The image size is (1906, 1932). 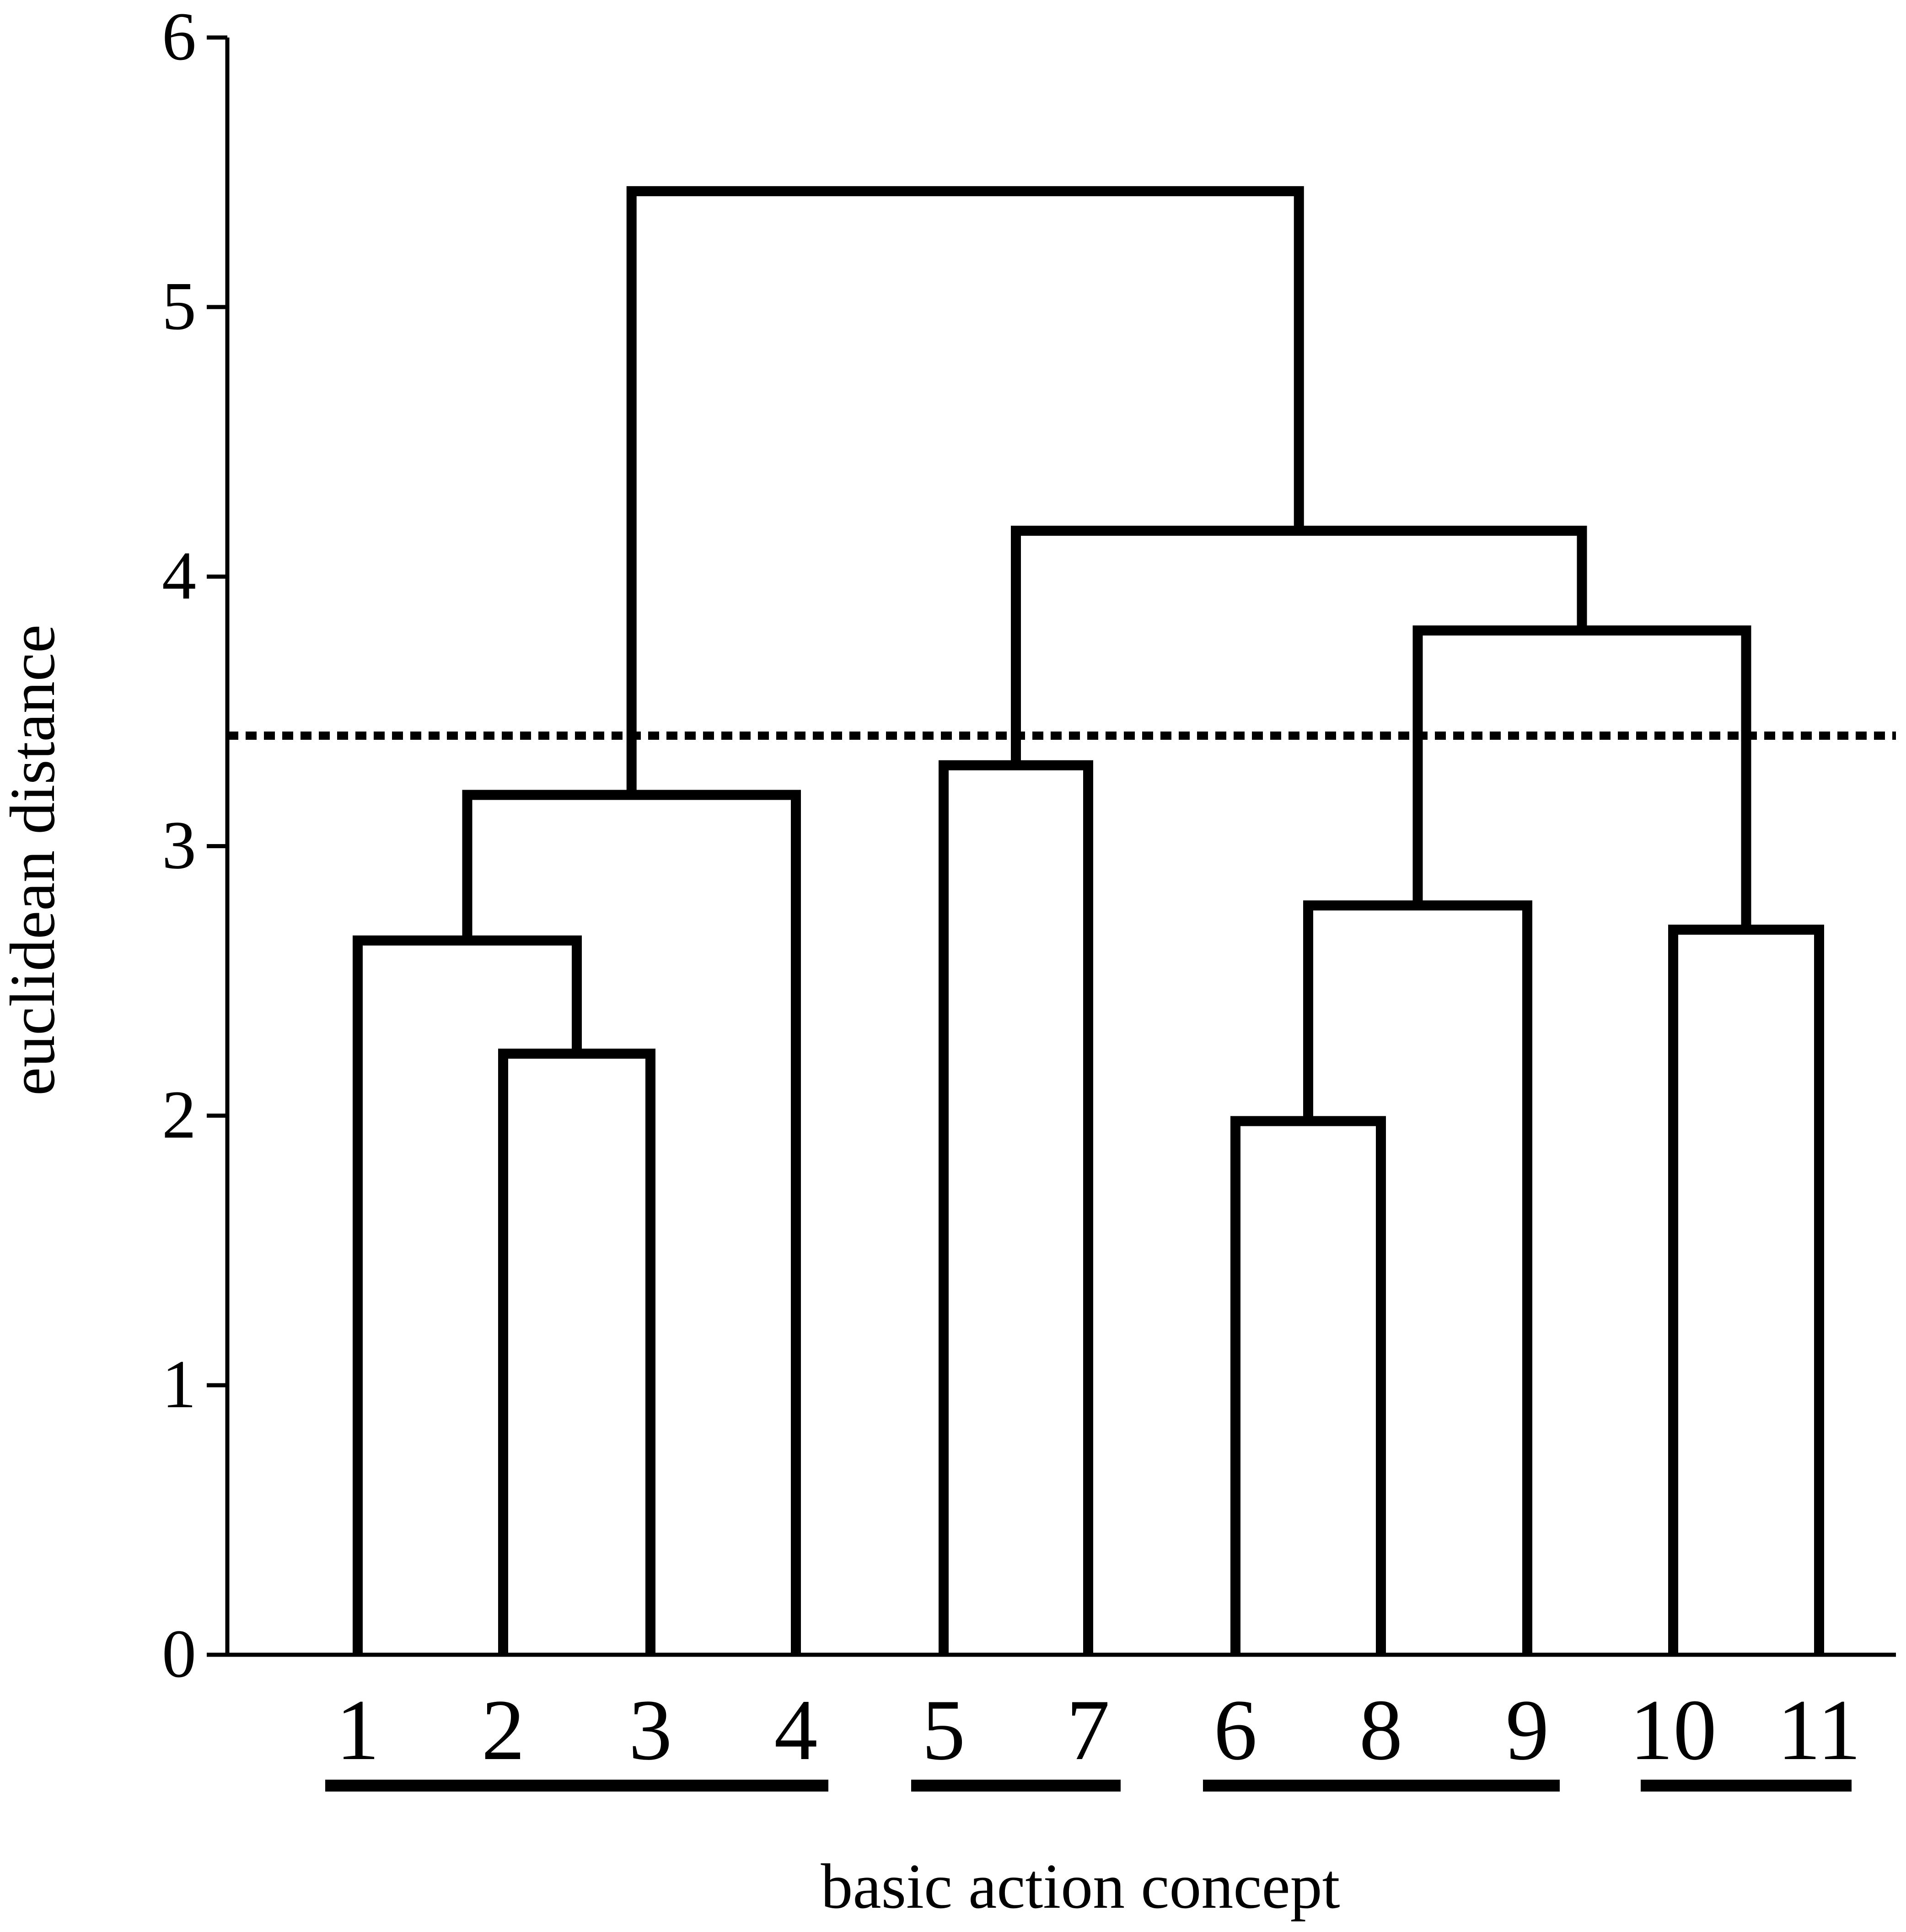 What do you see at coordinates (358, 1730) in the screenshot?
I see `leaf-label: 1` at bounding box center [358, 1730].